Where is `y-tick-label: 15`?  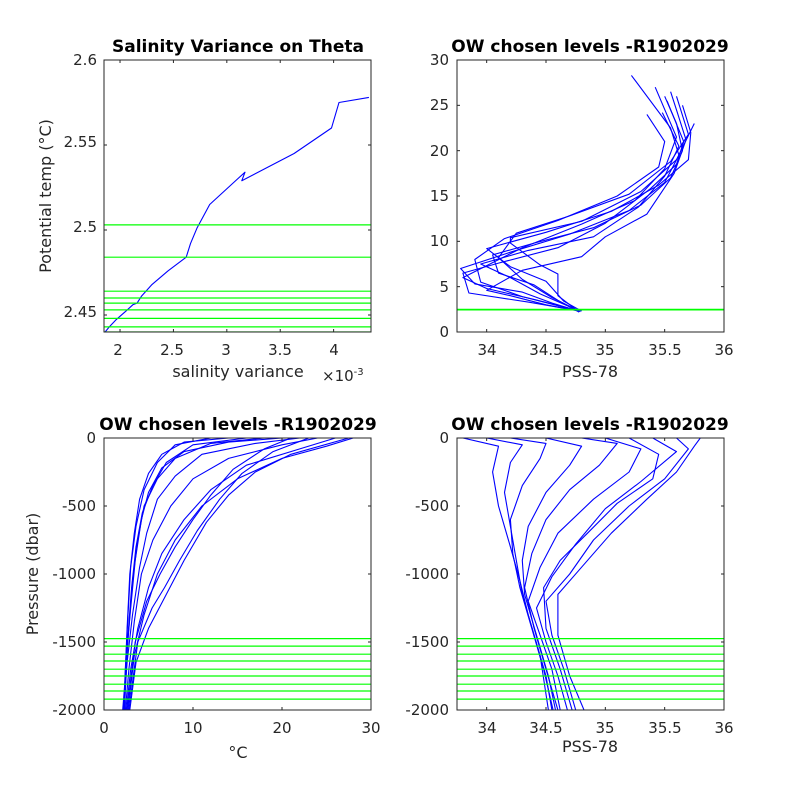 y-tick-label: 15 is located at coordinates (439, 196).